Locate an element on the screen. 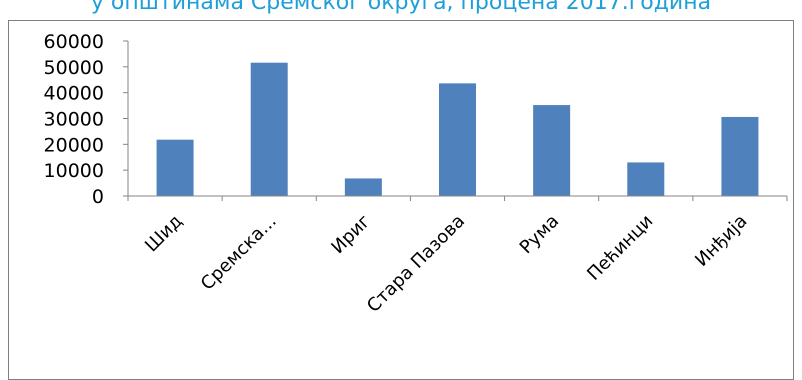 Image resolution: width=802 pixels, height=380 pixels. y-tick-label: 20000 is located at coordinates (74, 145).